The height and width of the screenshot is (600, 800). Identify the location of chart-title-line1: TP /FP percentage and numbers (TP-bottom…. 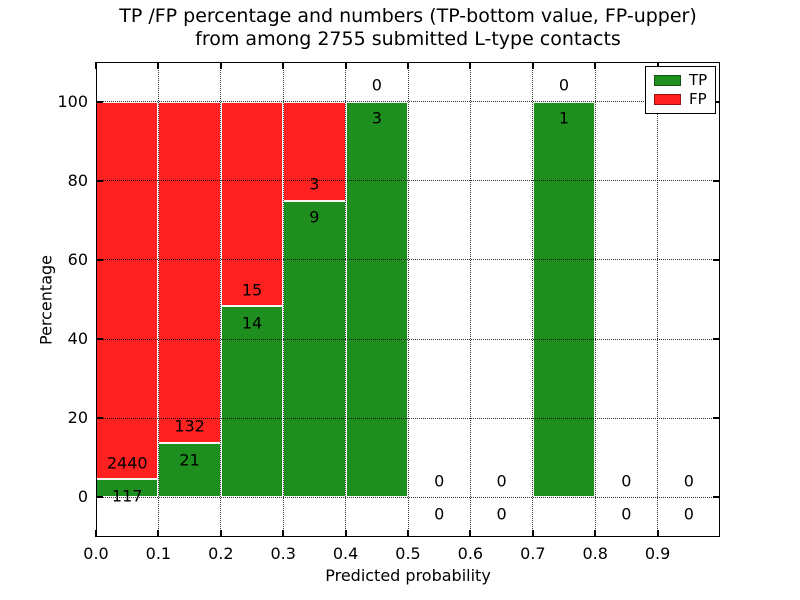
(408, 16).